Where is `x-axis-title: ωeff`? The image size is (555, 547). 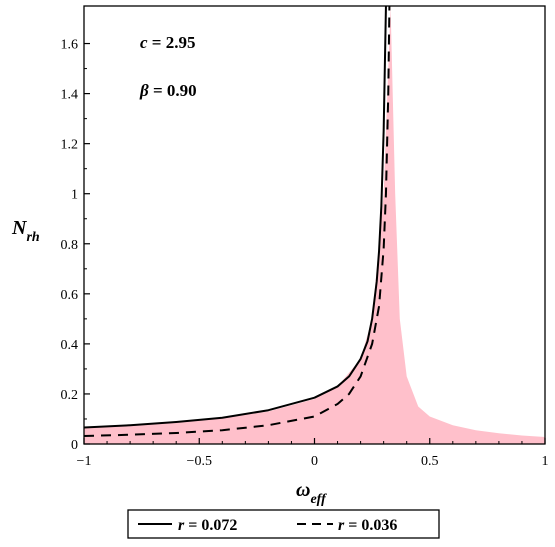 x-axis-title: ωeff is located at coordinates (311, 493).